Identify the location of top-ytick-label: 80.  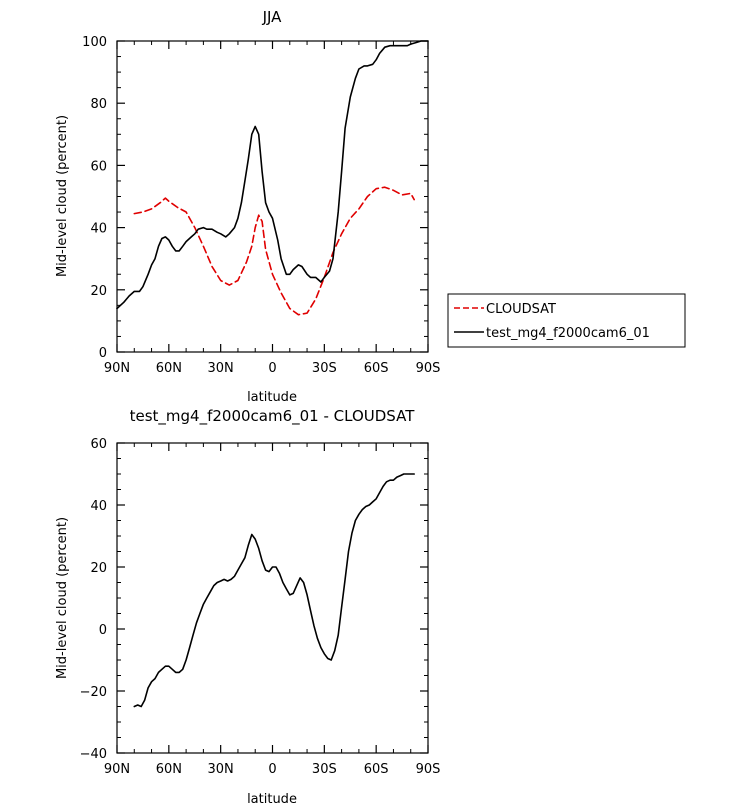
(98, 104).